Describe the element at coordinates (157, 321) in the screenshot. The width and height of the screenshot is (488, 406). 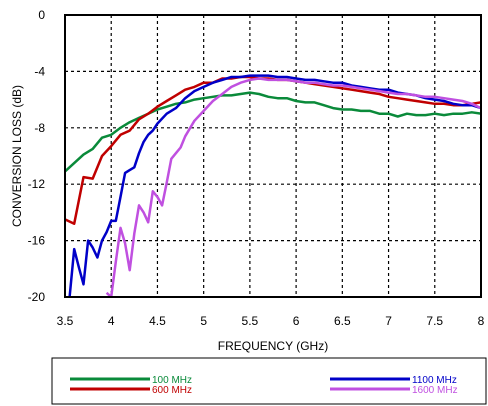
I see `x-tick-label: 4.5` at that location.